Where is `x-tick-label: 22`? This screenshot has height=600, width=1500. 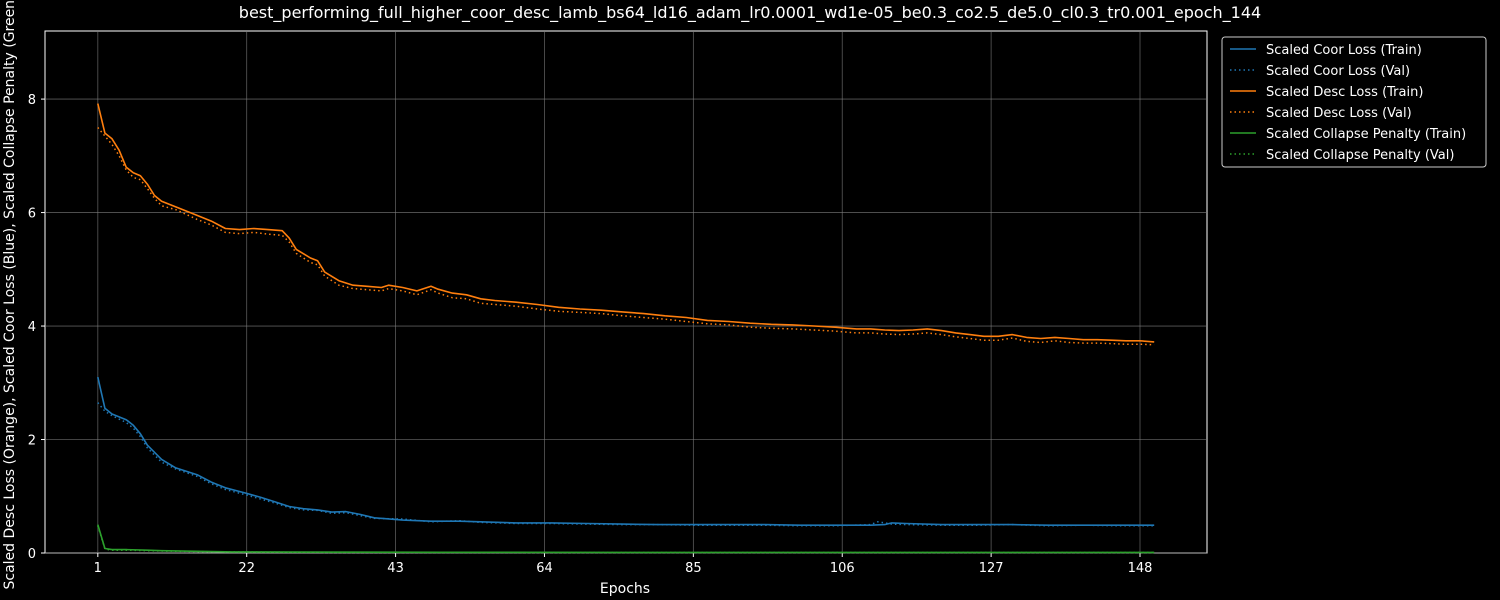
x-tick-label: 22 is located at coordinates (246, 568).